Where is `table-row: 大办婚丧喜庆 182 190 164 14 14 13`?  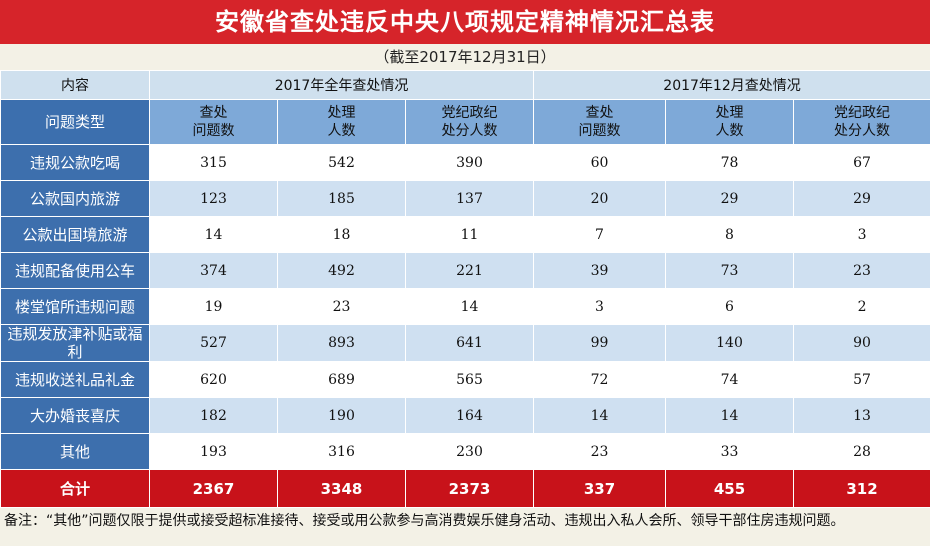 table-row: 大办婚丧喜庆 182 190 164 14 14 13 is located at coordinates (465, 415).